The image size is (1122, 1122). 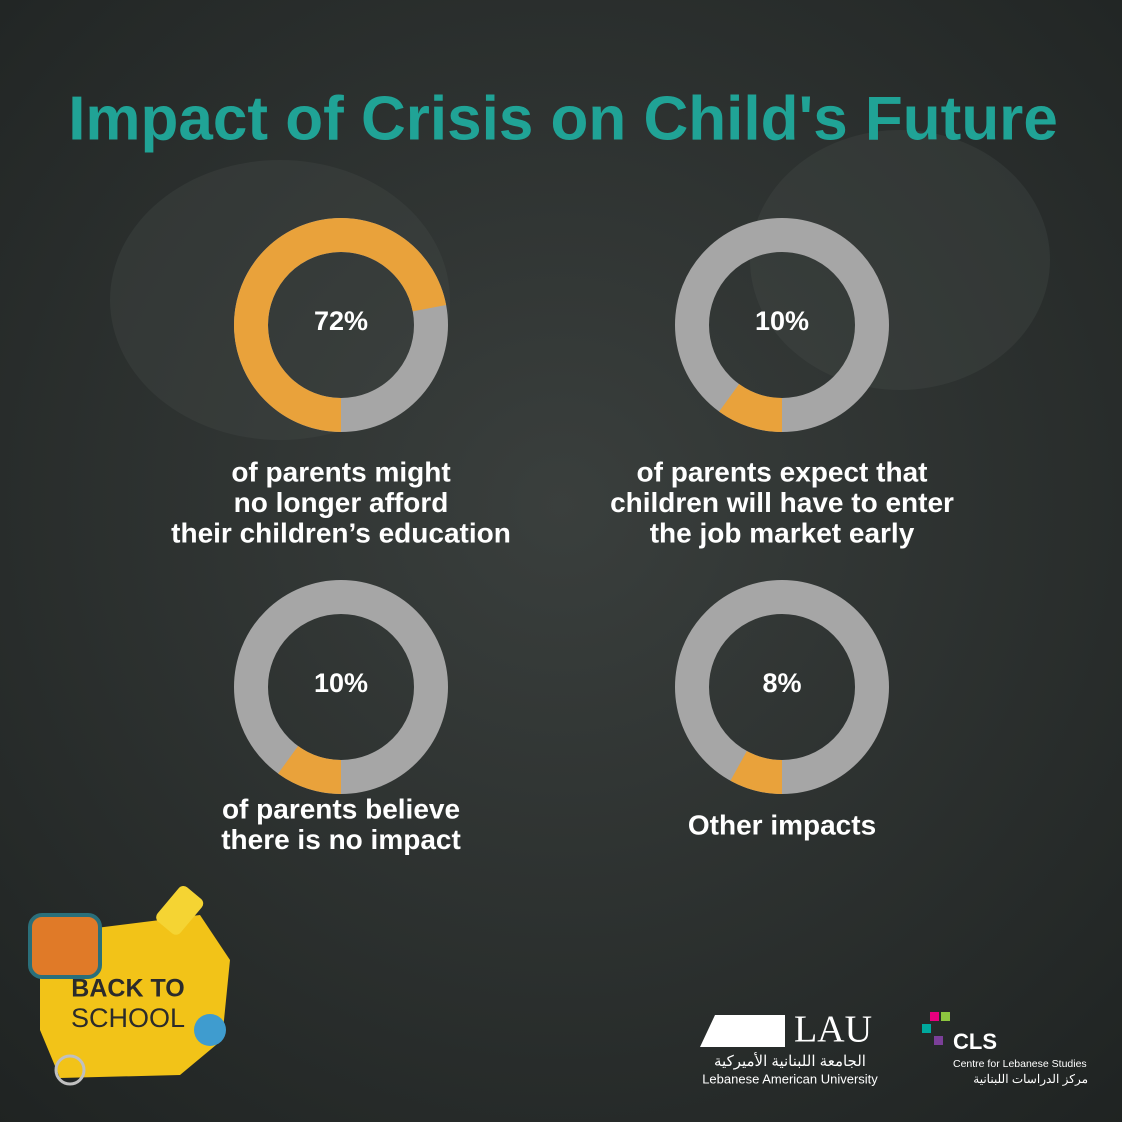 What do you see at coordinates (128, 1018) in the screenshot?
I see `badge-line2: SCHOOL` at bounding box center [128, 1018].